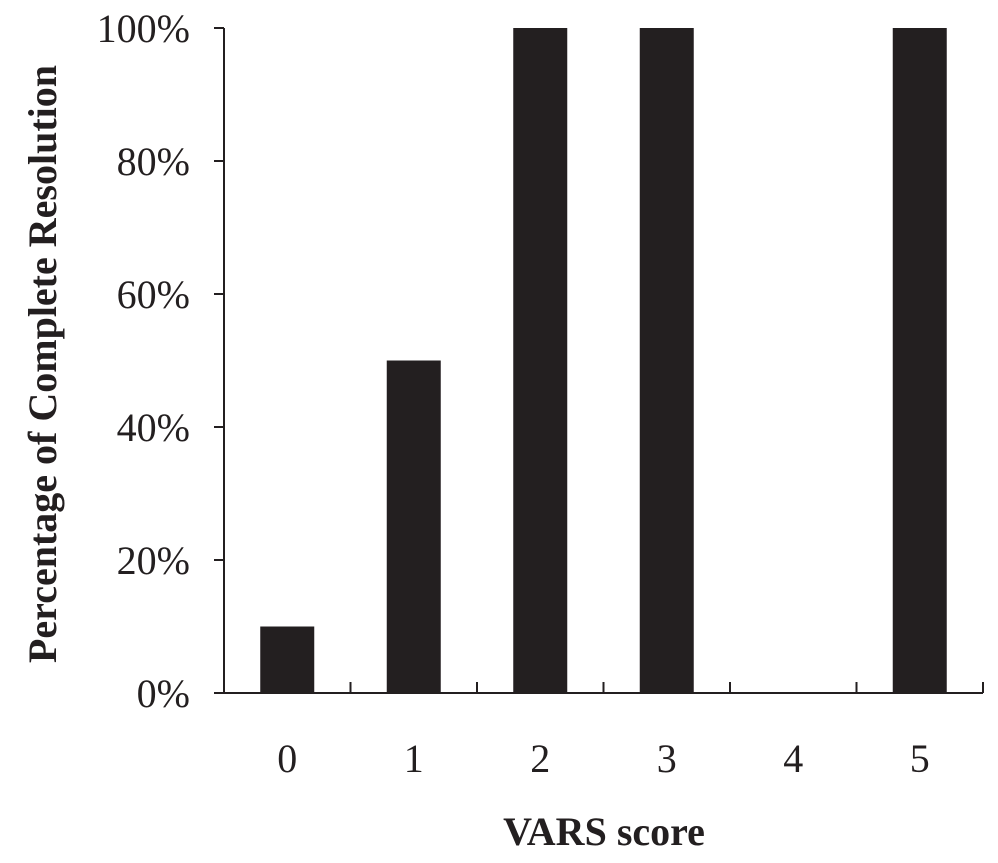  I want to click on y-tick-label: 80%, so click(153, 161).